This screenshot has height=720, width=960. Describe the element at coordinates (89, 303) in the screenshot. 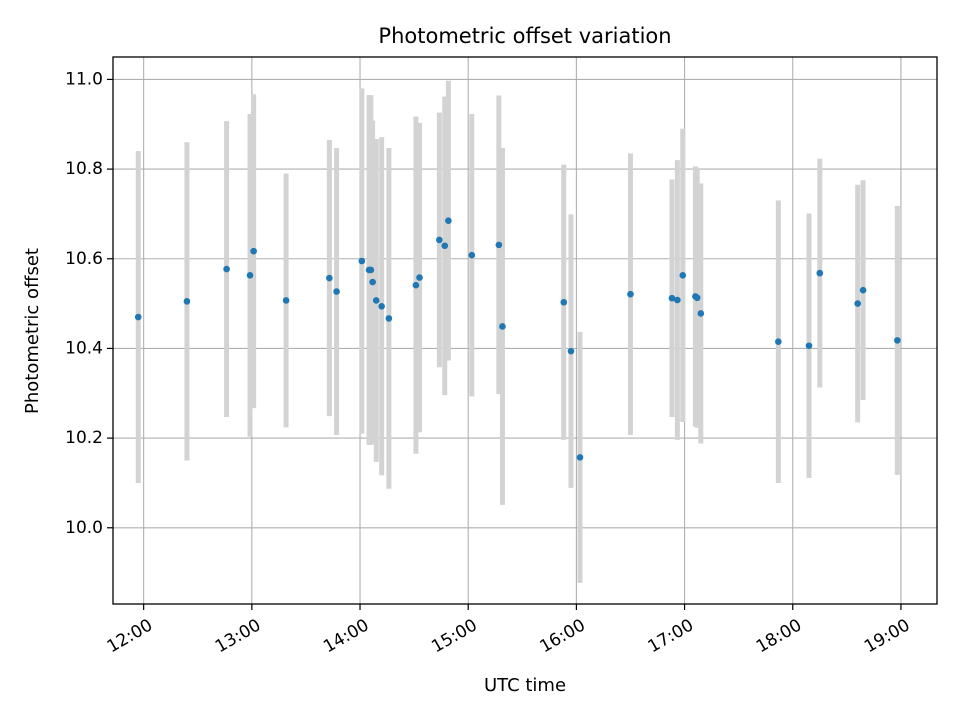

I see `y-axis: 10.0 10.2 10.4 10.6 10.8 11.0` at that location.